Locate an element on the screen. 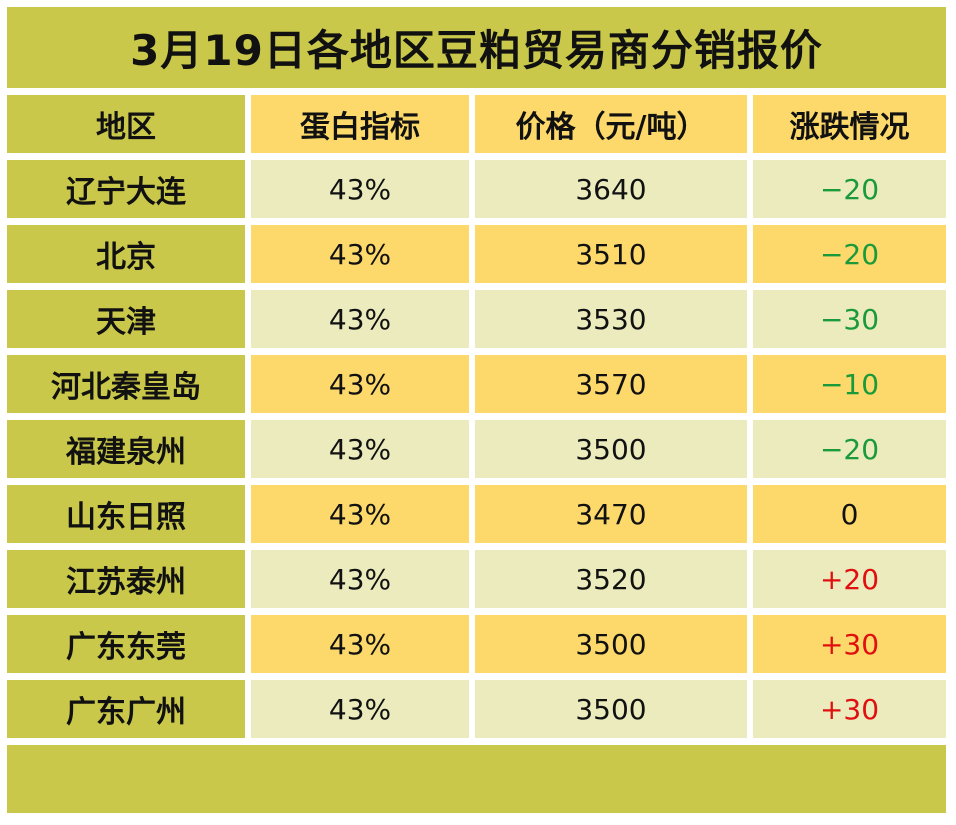 The height and width of the screenshot is (825, 956). footer-bar is located at coordinates (476, 779).